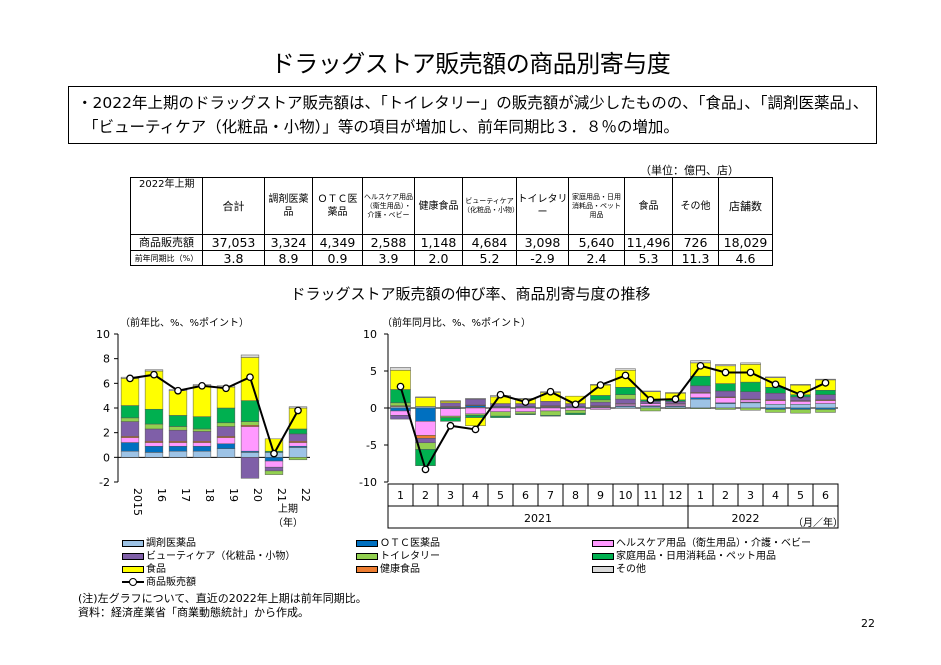  I want to click on row-label: 商品販売額, so click(166, 242).